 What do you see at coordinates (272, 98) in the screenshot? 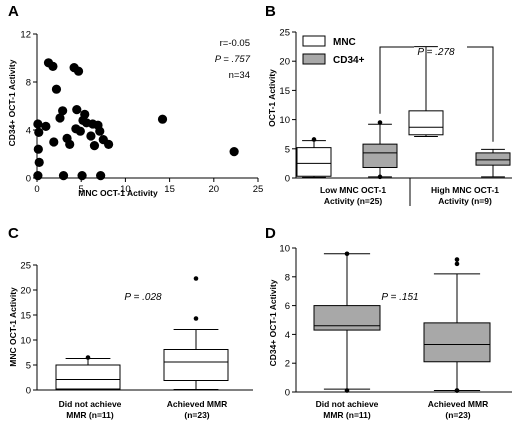
I see `panel-b-ylabel: OCT-1 Activity` at bounding box center [272, 98].